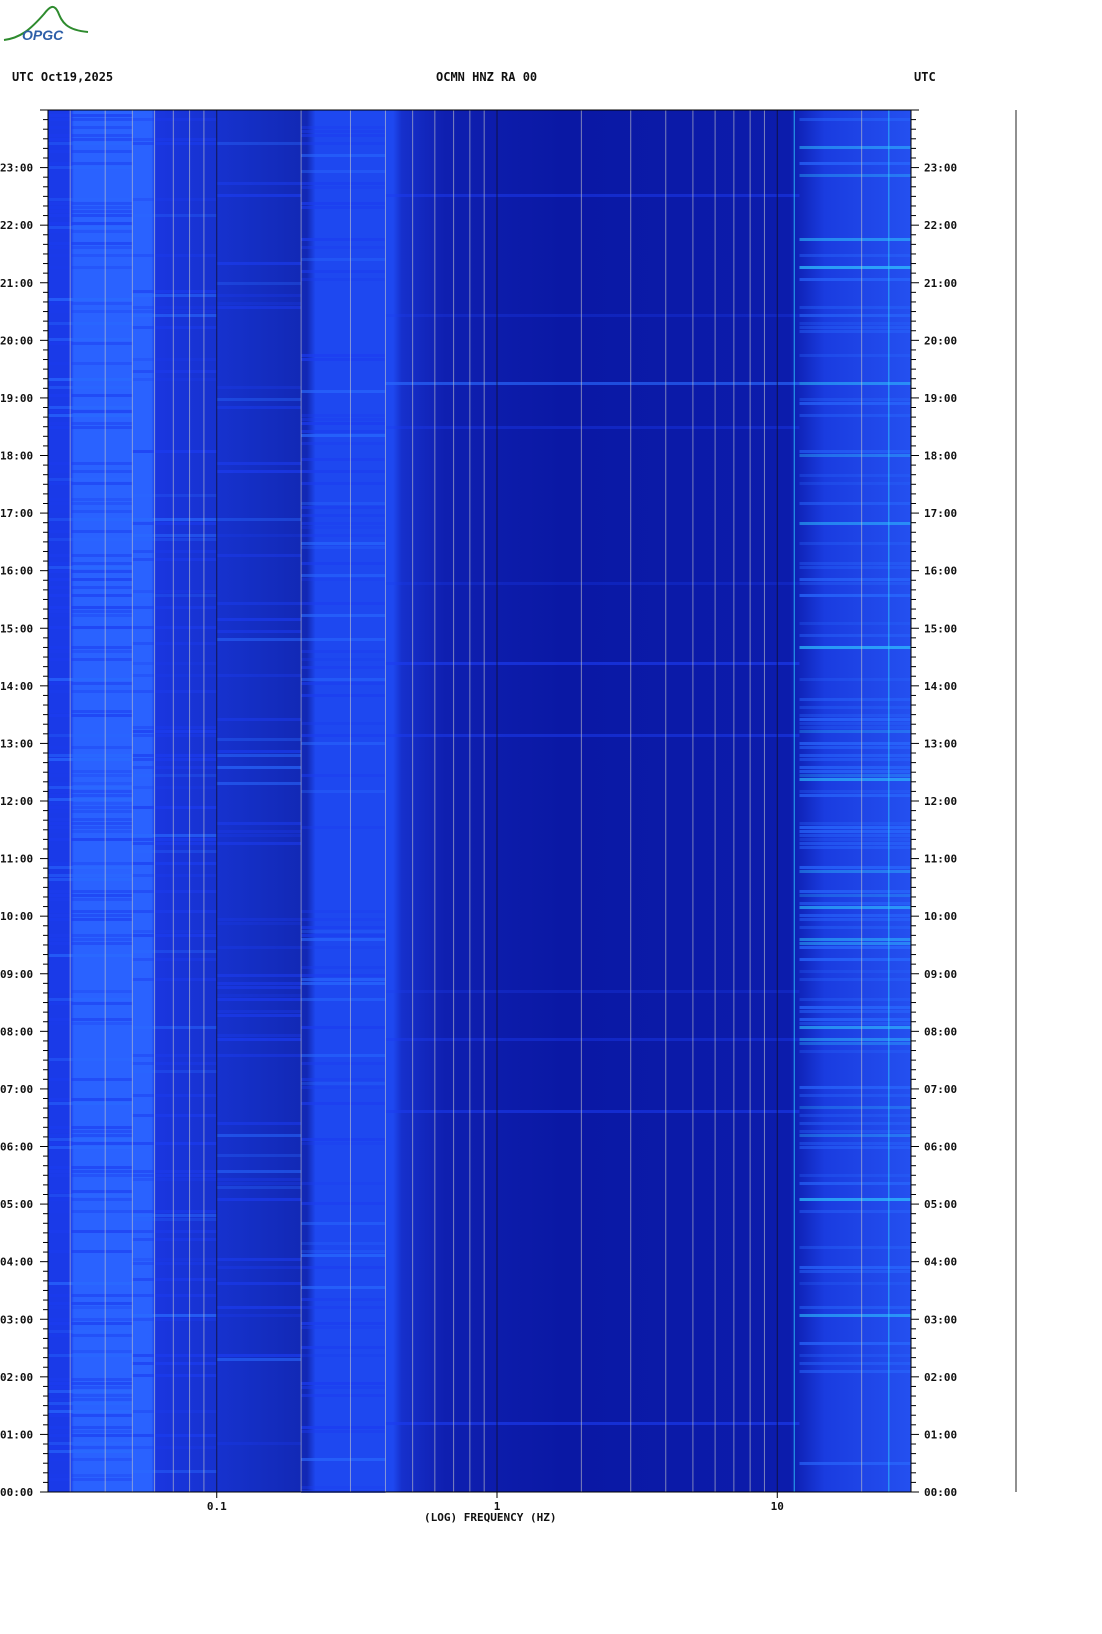 This screenshot has height=1634, width=1102. I want to click on y-tick-label-left: 10:00, so click(16, 916).